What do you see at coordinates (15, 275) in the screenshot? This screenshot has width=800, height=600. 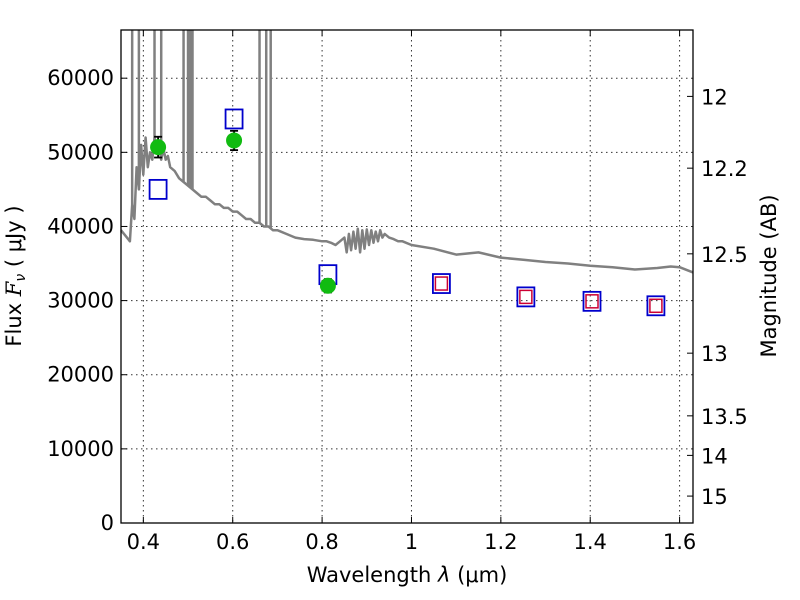 I see `y-axis-title: Flux Fν ( μJy )` at bounding box center [15, 275].